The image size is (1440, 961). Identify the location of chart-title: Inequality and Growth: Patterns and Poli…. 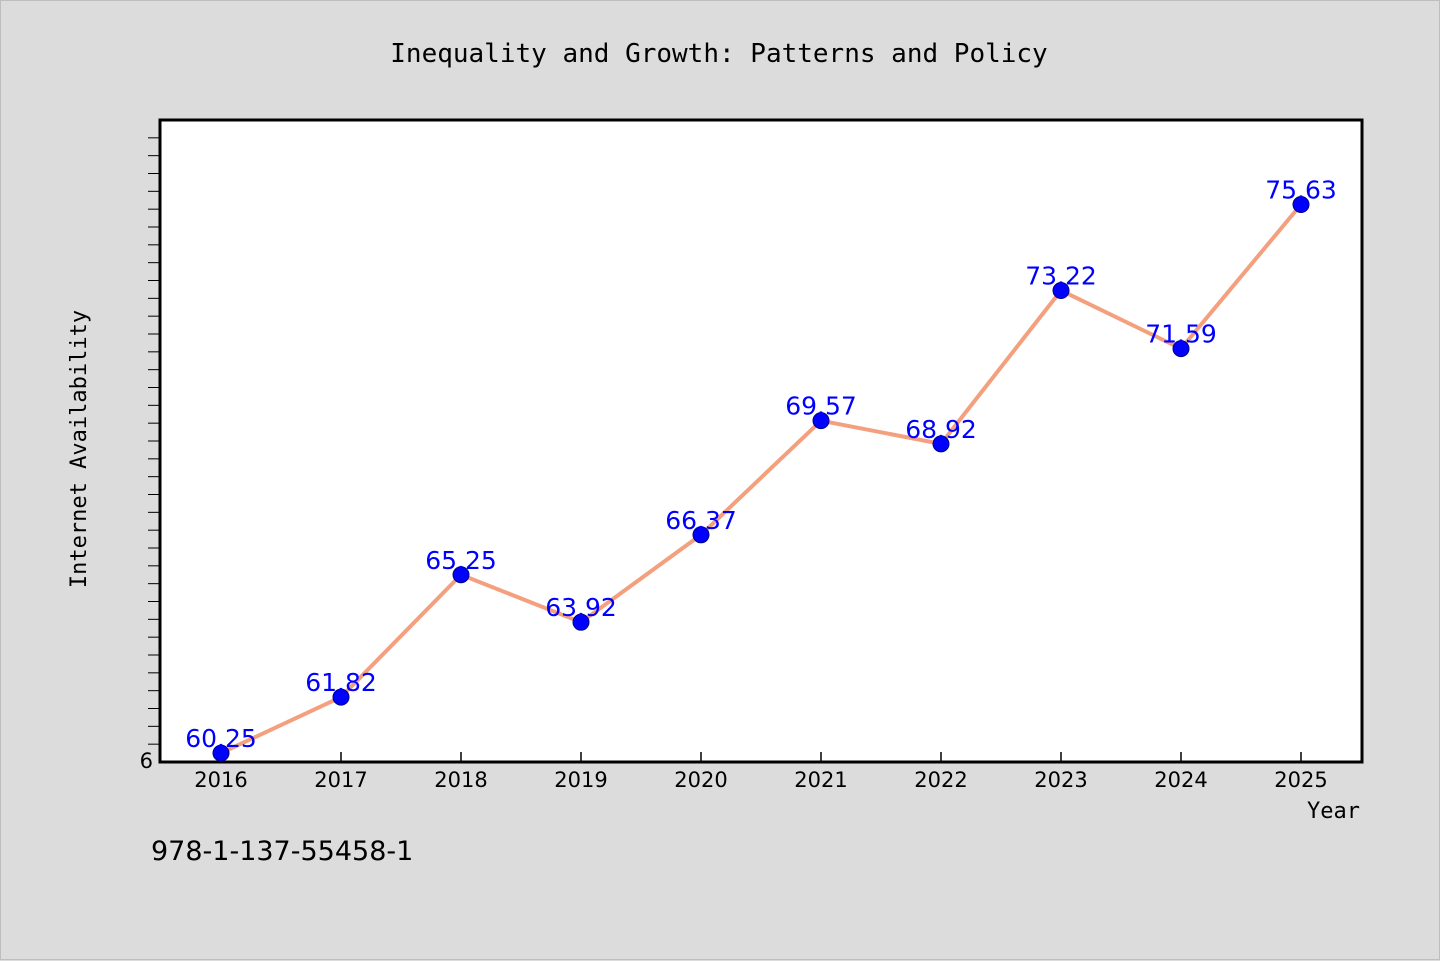
(718, 54).